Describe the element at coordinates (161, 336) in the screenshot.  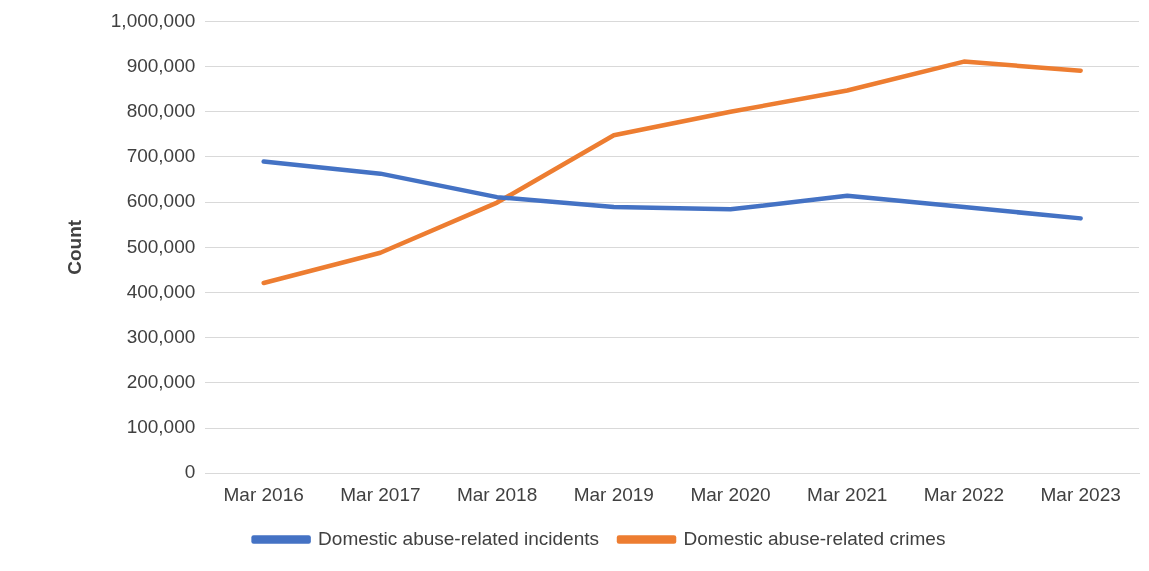
I see `y-tick-label: 300,000` at that location.